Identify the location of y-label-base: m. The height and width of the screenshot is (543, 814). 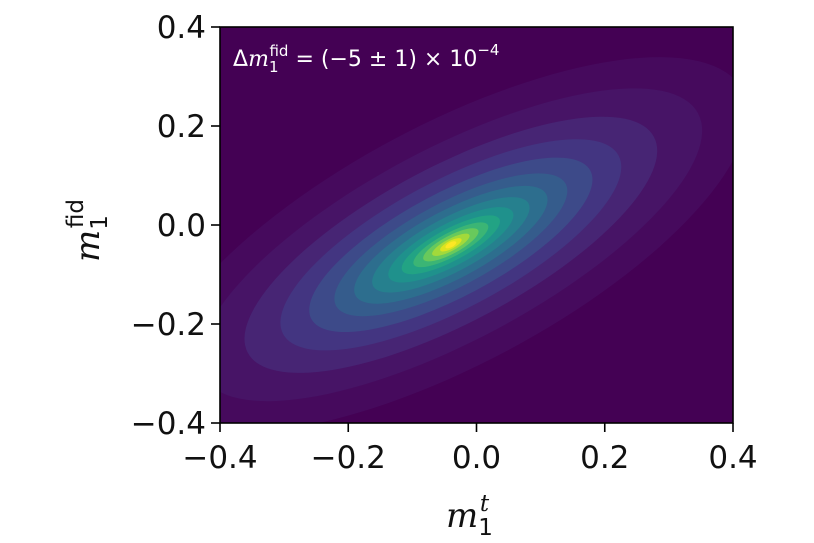
(88, 246).